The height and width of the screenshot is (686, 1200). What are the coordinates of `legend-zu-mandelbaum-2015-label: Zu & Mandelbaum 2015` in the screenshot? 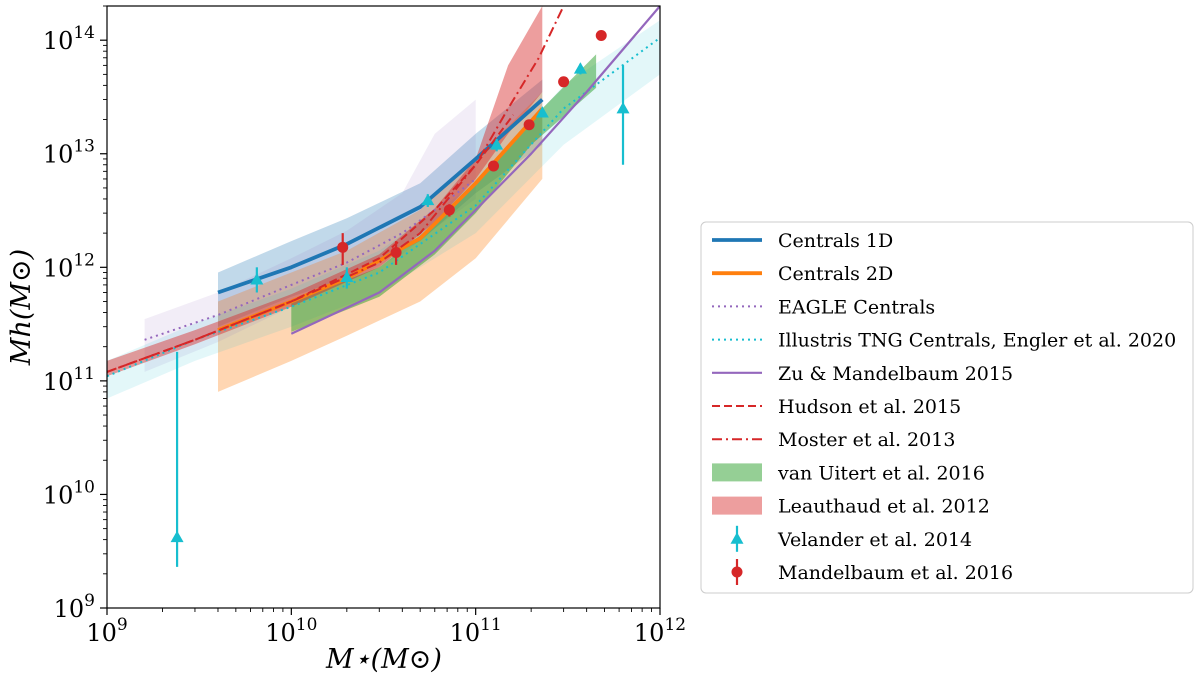 It's located at (895, 374).